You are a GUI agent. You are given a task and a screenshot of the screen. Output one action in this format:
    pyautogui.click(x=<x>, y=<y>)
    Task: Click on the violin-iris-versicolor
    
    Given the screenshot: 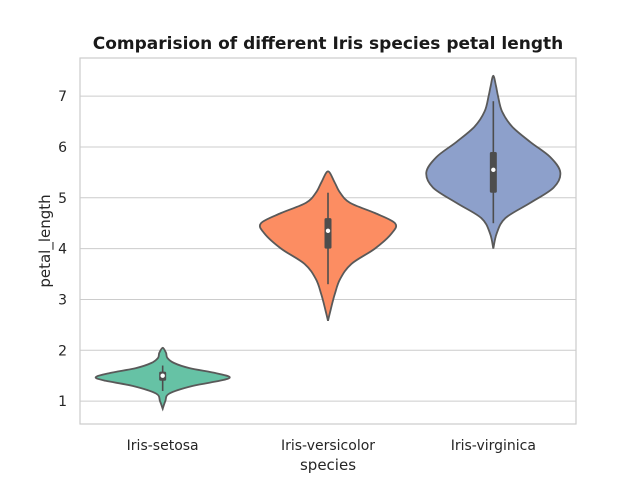 What is the action you would take?
    pyautogui.click(x=328, y=245)
    